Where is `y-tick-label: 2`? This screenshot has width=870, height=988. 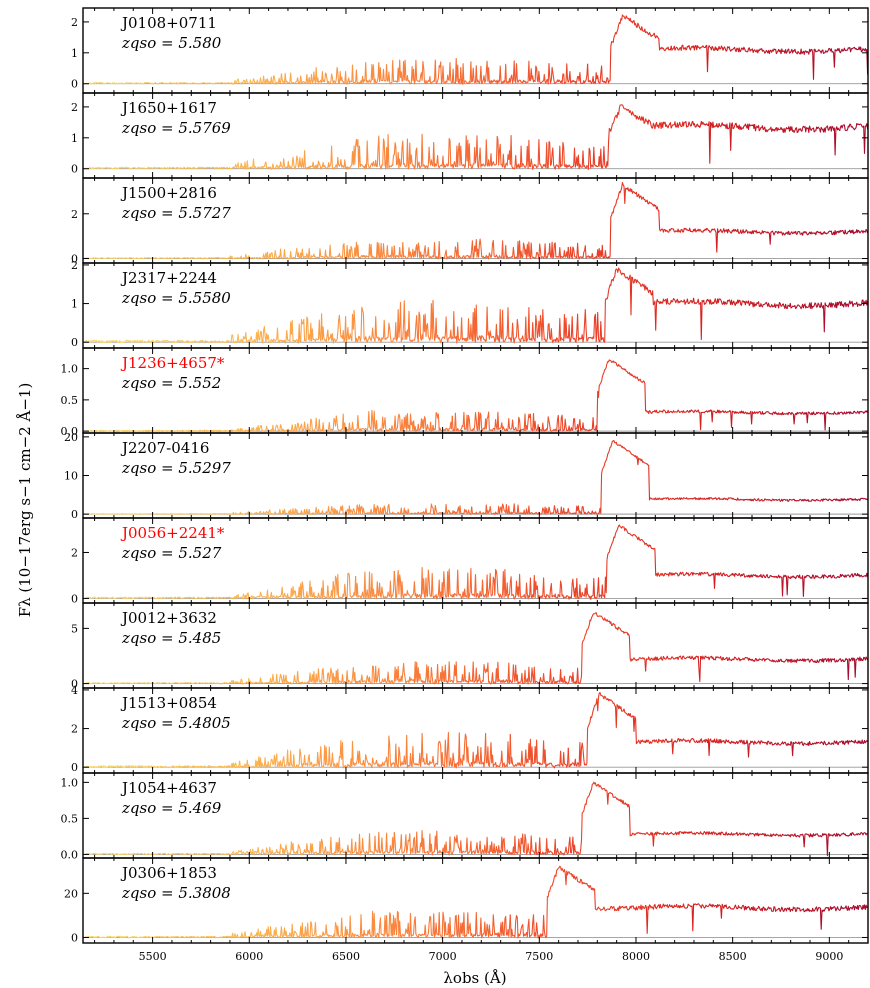
y-tick-label: 2 is located at coordinates (74, 107).